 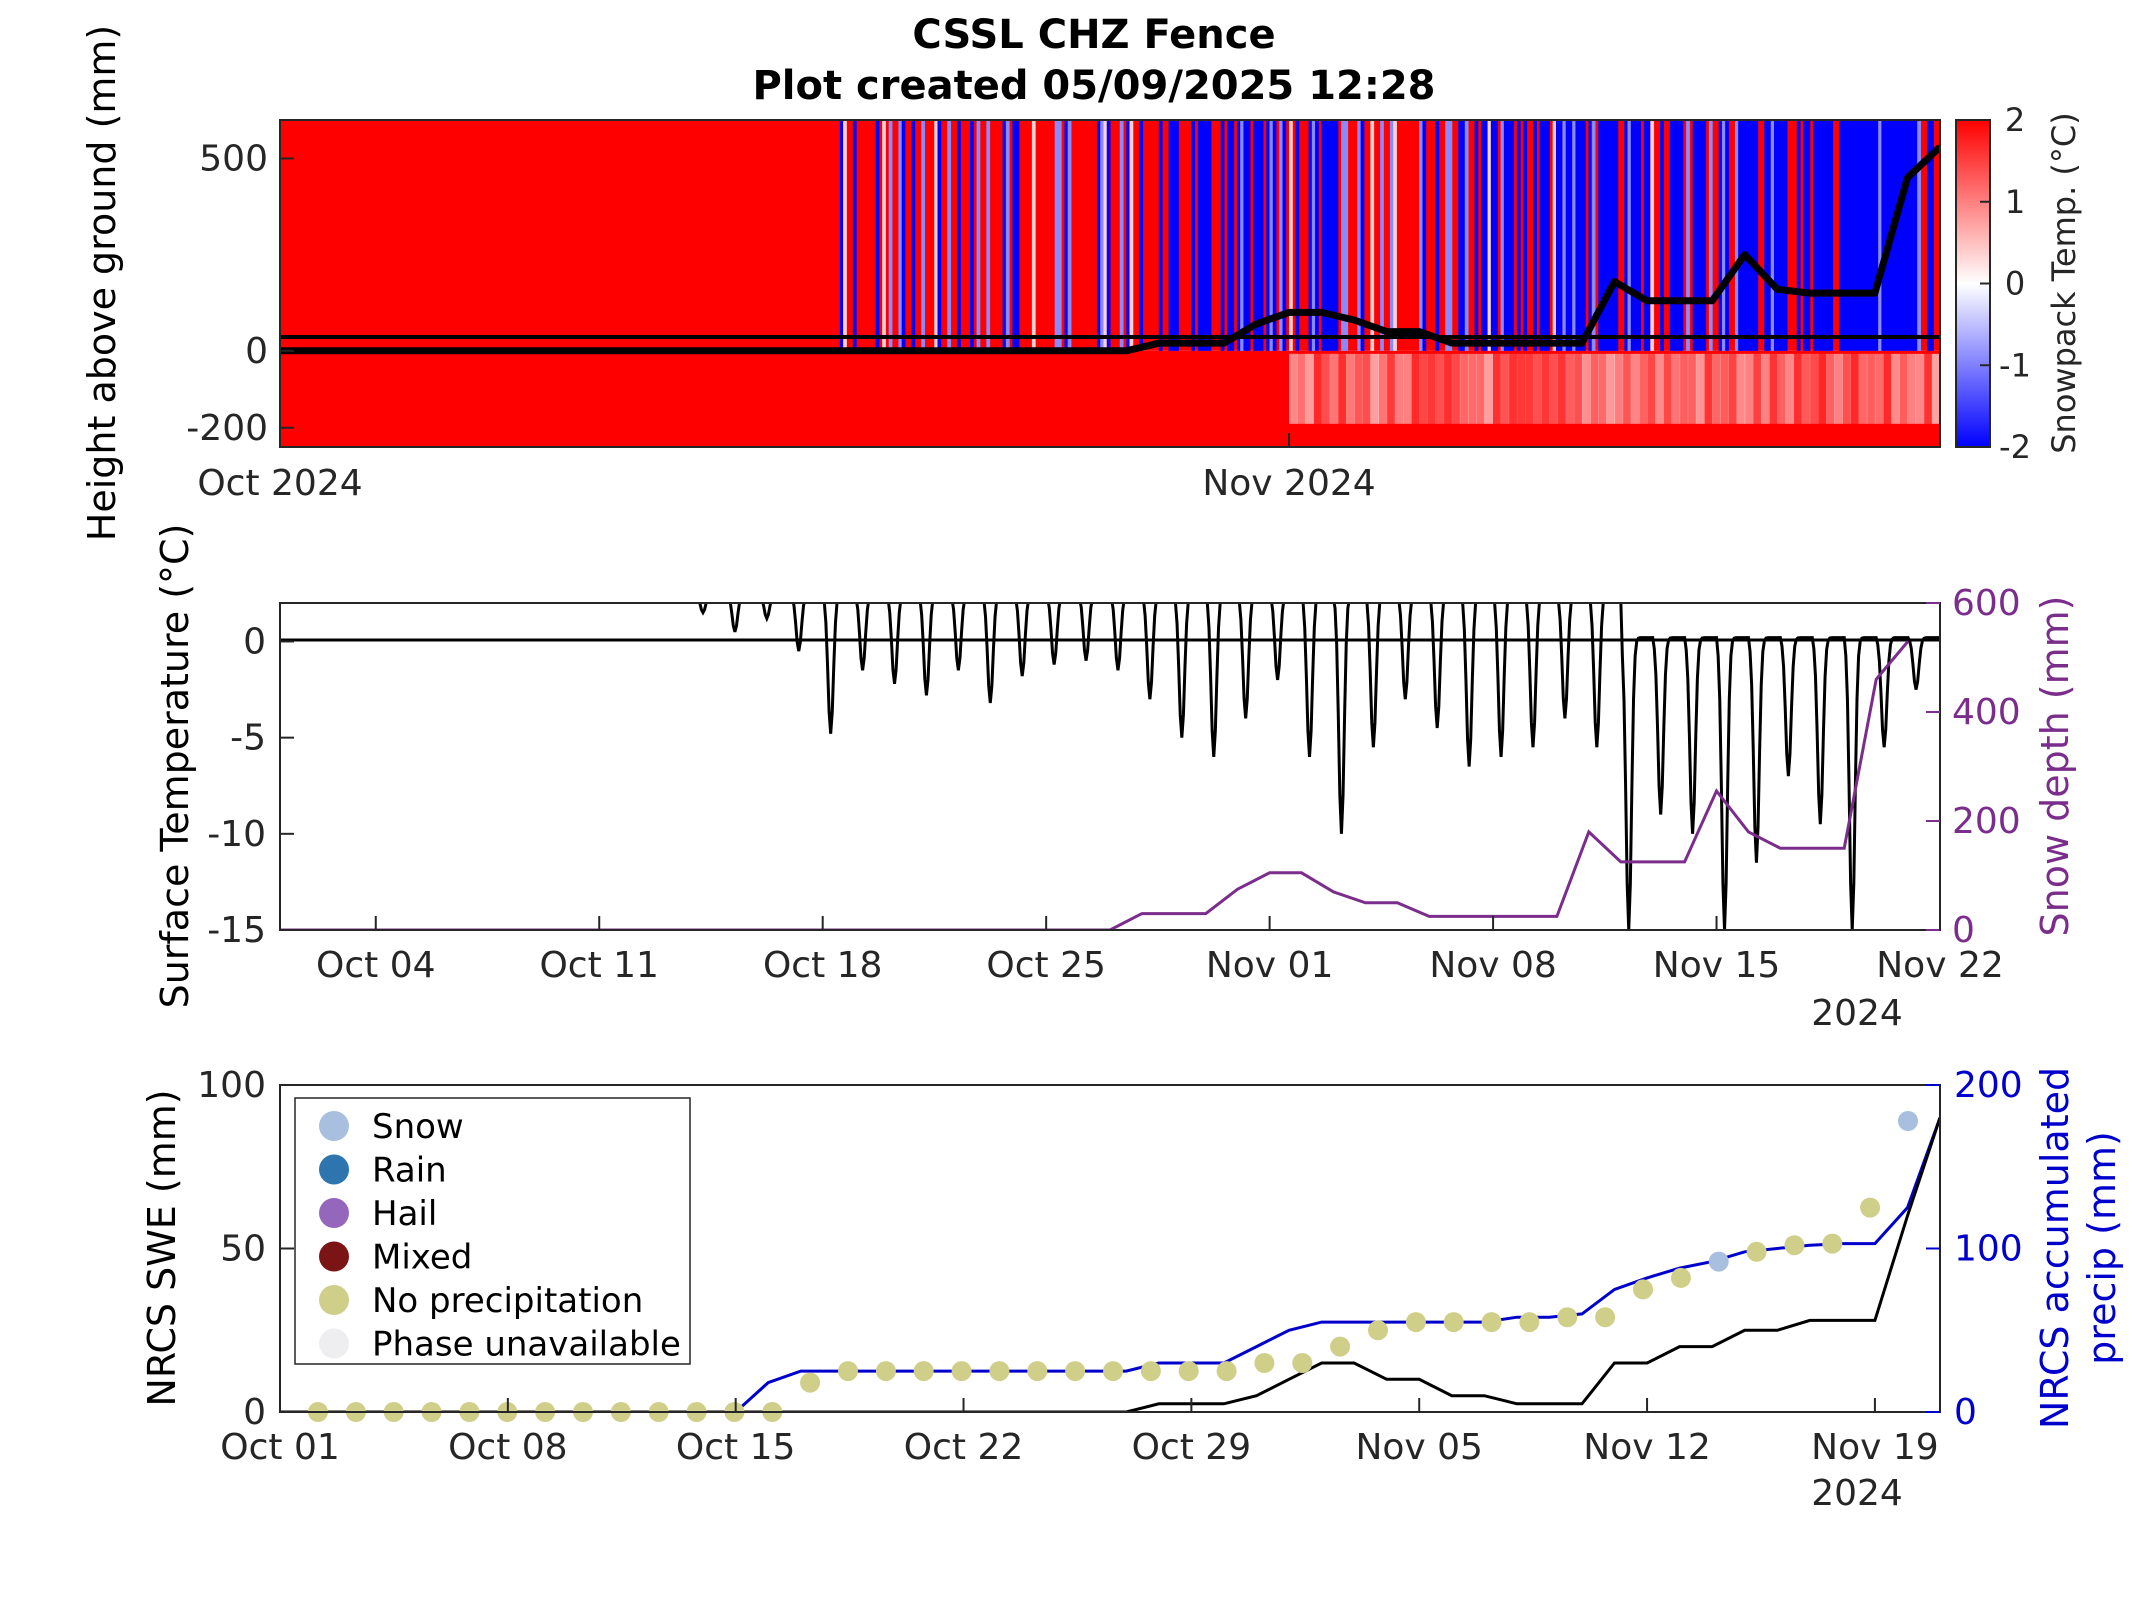 What do you see at coordinates (279, 483) in the screenshot?
I see `x-tick-label: Oct 2024` at bounding box center [279, 483].